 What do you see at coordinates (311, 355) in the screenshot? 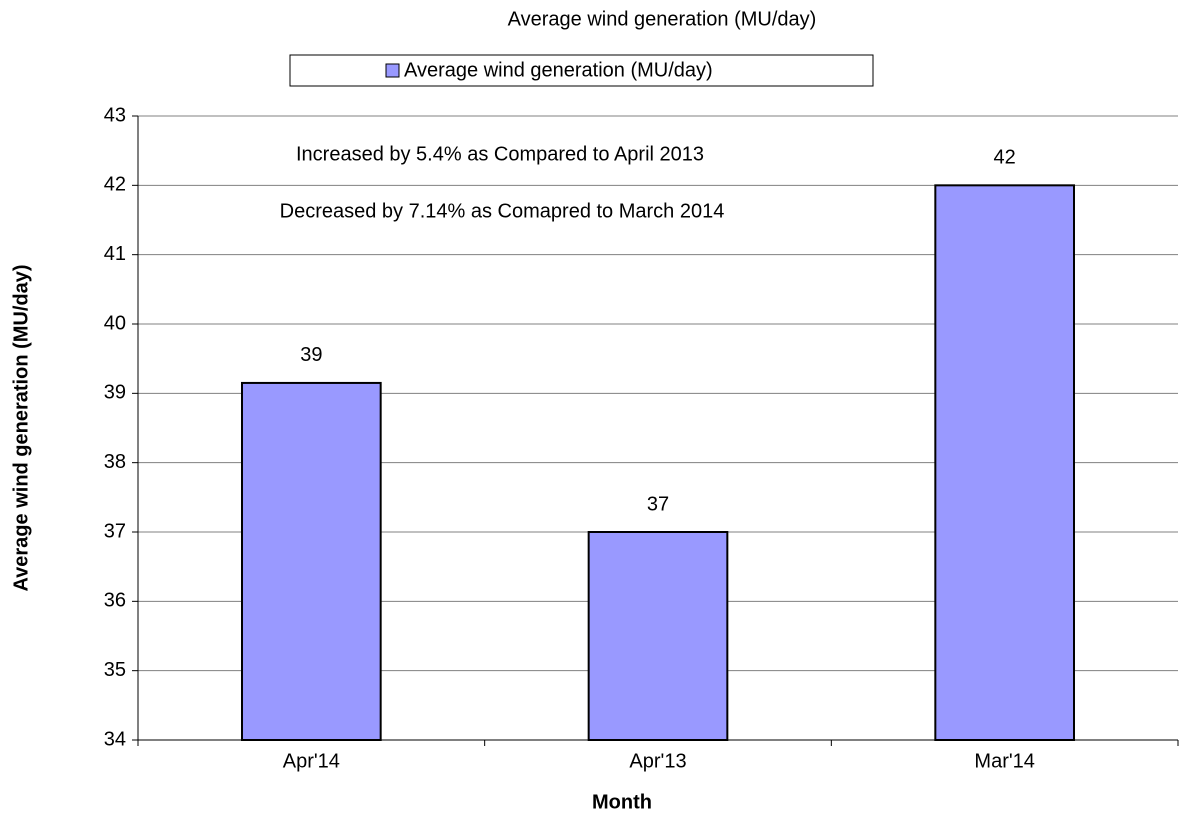
I see `value-label: 39` at bounding box center [311, 355].